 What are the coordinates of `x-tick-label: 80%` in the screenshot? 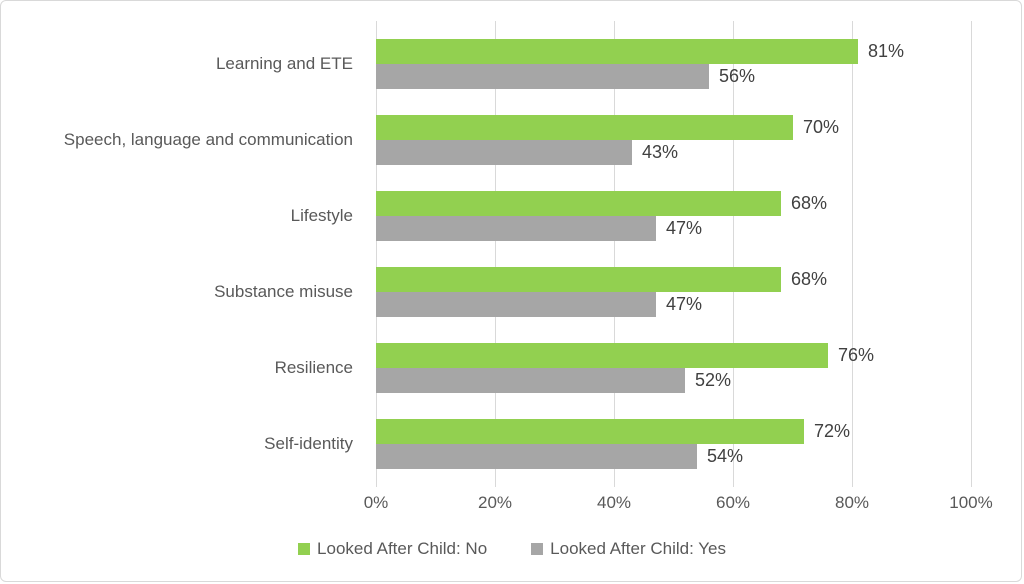 It's located at (852, 502).